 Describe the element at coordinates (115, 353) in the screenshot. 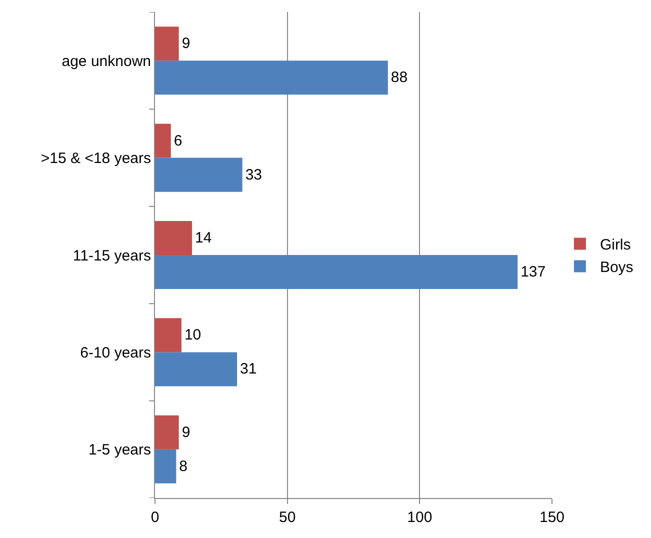

I see `y-tick-label: 6-10 years` at that location.